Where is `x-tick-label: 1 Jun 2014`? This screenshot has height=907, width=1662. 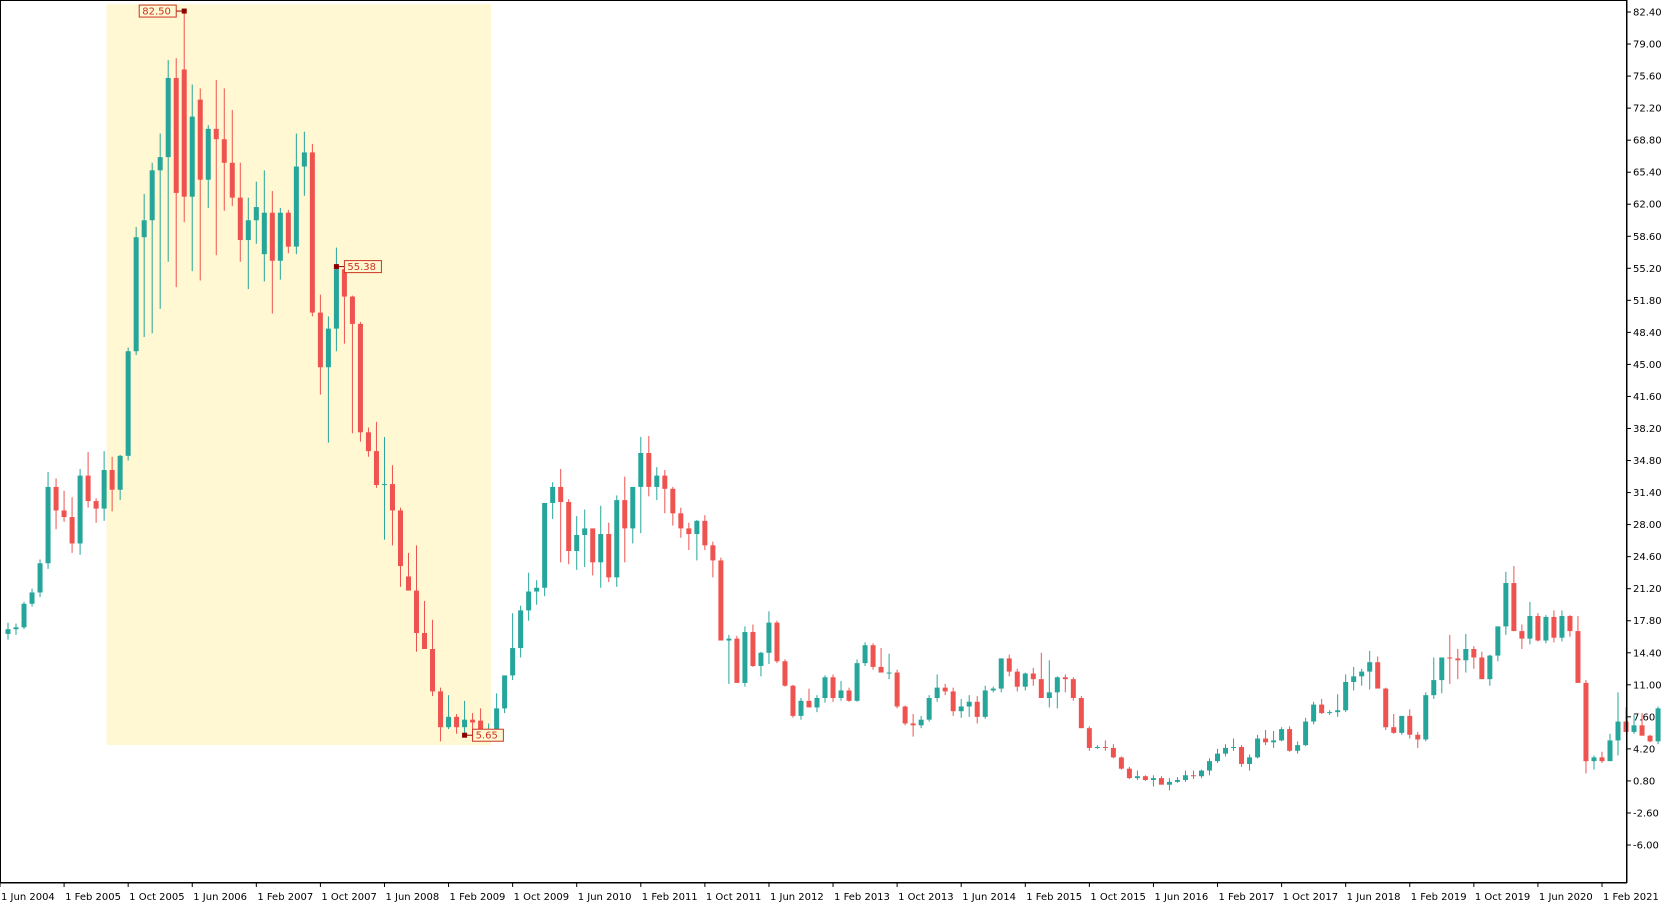 x-tick-label: 1 Jun 2014 is located at coordinates (989, 897).